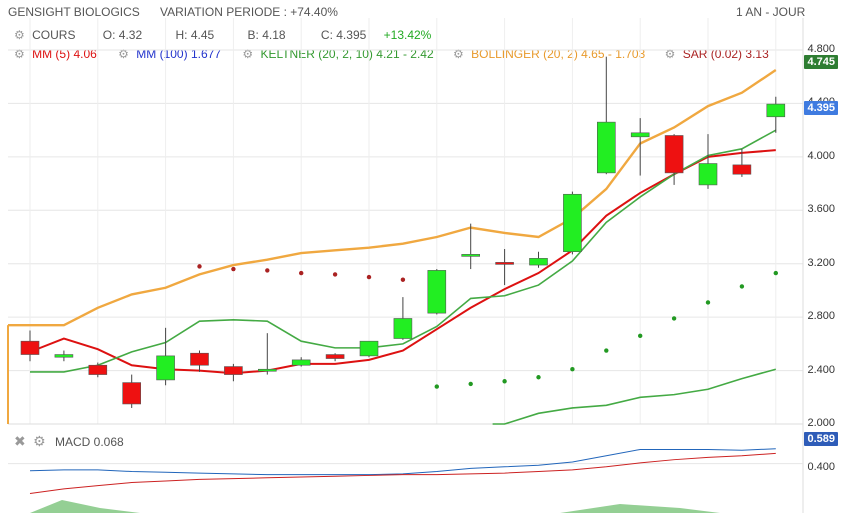  I want to click on cours-label: COURS, so click(54, 35).